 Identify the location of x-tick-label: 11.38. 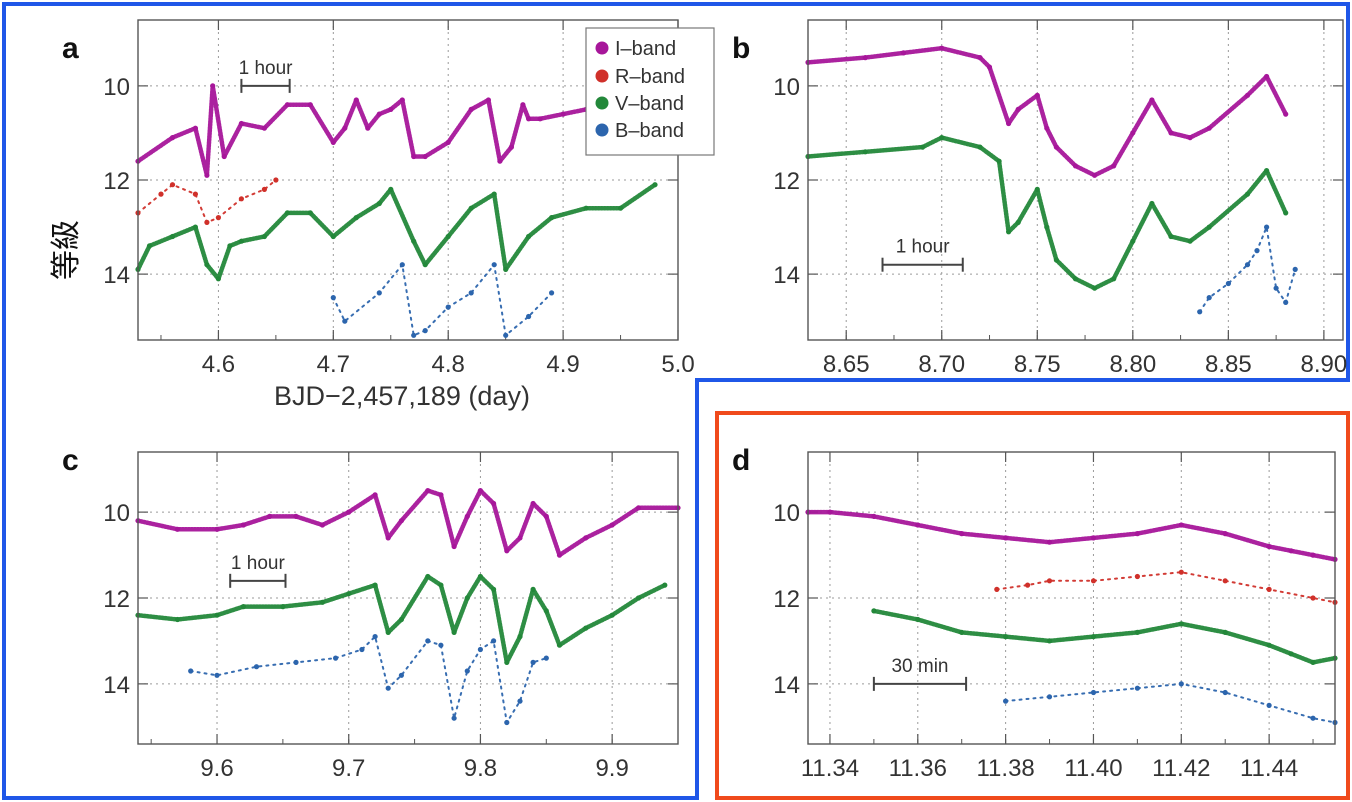
(1005, 768).